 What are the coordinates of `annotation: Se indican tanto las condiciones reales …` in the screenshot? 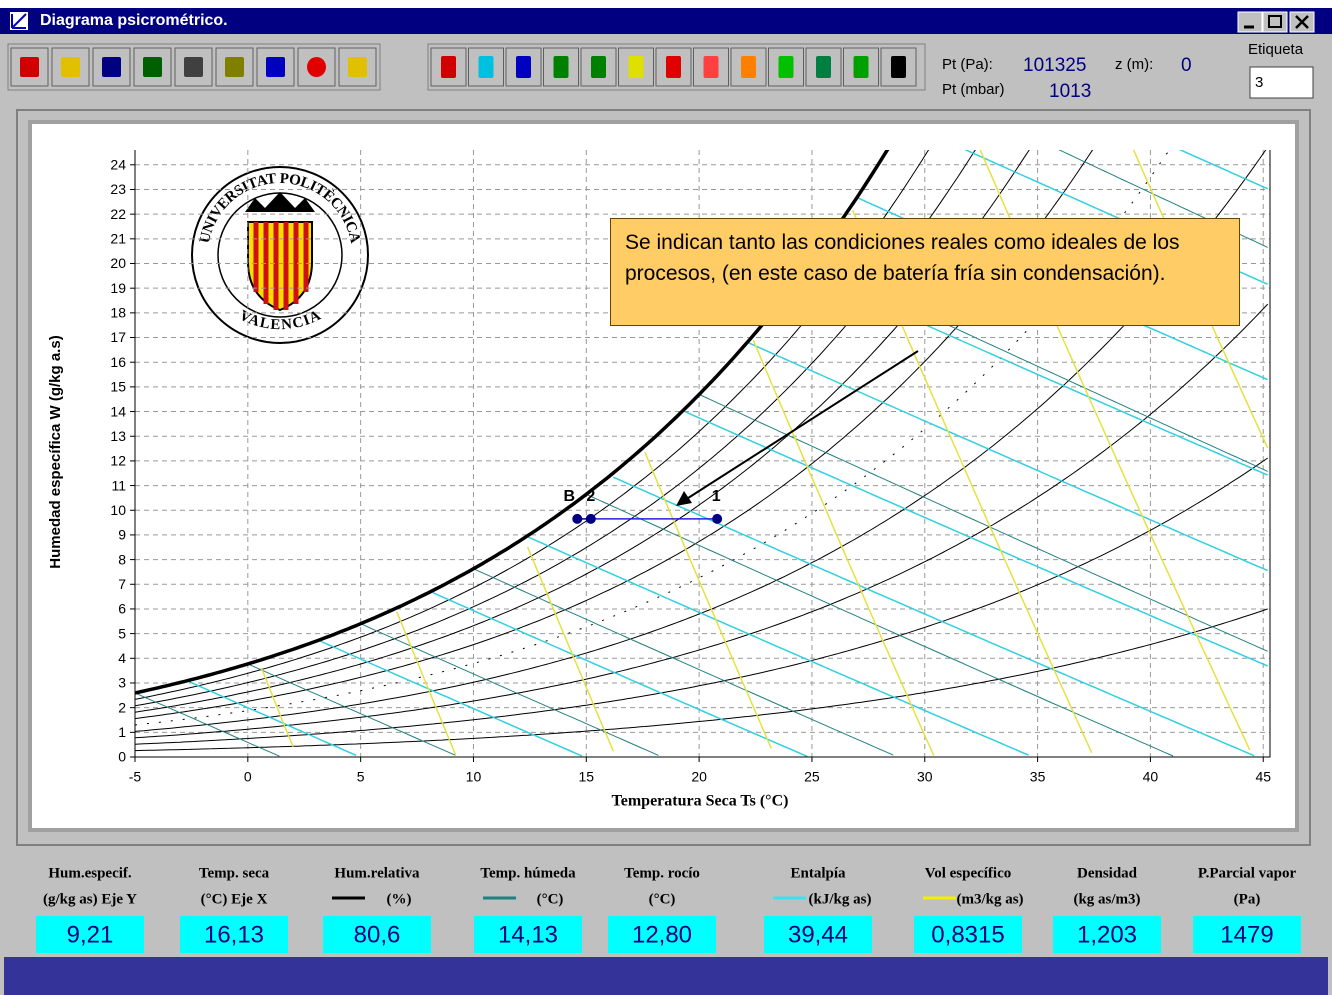 It's located at (925, 272).